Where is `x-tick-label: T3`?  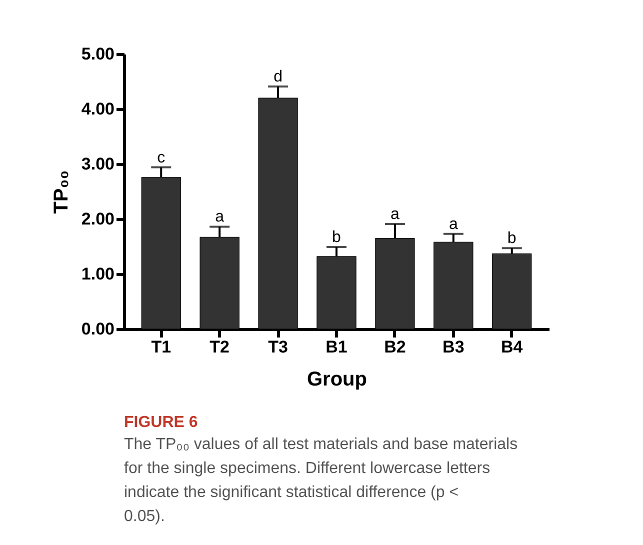 x-tick-label: T3 is located at coordinates (278, 347).